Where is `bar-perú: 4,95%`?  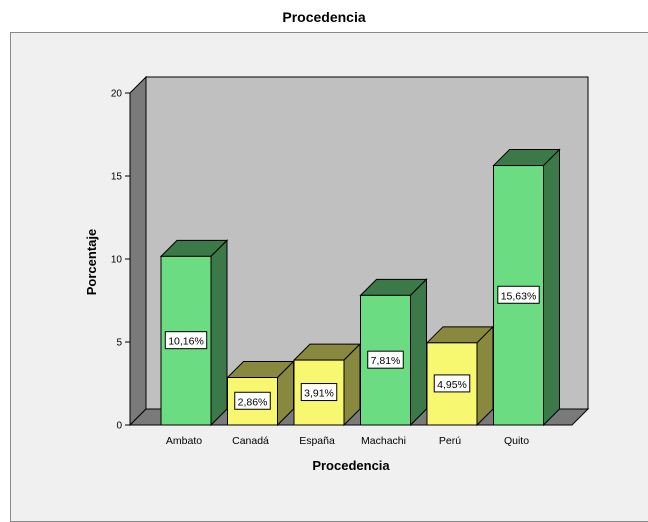
bar-perú: 4,95% is located at coordinates (460, 376).